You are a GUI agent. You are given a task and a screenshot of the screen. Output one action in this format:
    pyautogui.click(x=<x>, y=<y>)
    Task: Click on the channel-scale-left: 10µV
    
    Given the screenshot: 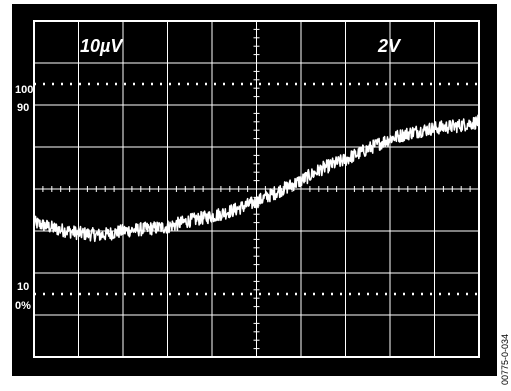 What is the action you would take?
    pyautogui.click(x=102, y=46)
    